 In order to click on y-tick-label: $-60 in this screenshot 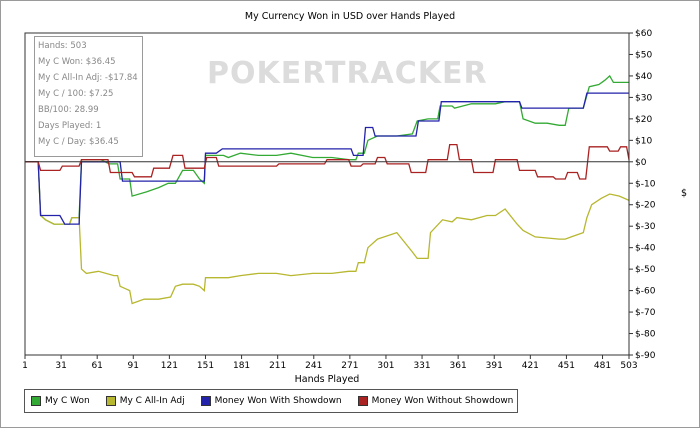, I will do `click(645, 292)`.